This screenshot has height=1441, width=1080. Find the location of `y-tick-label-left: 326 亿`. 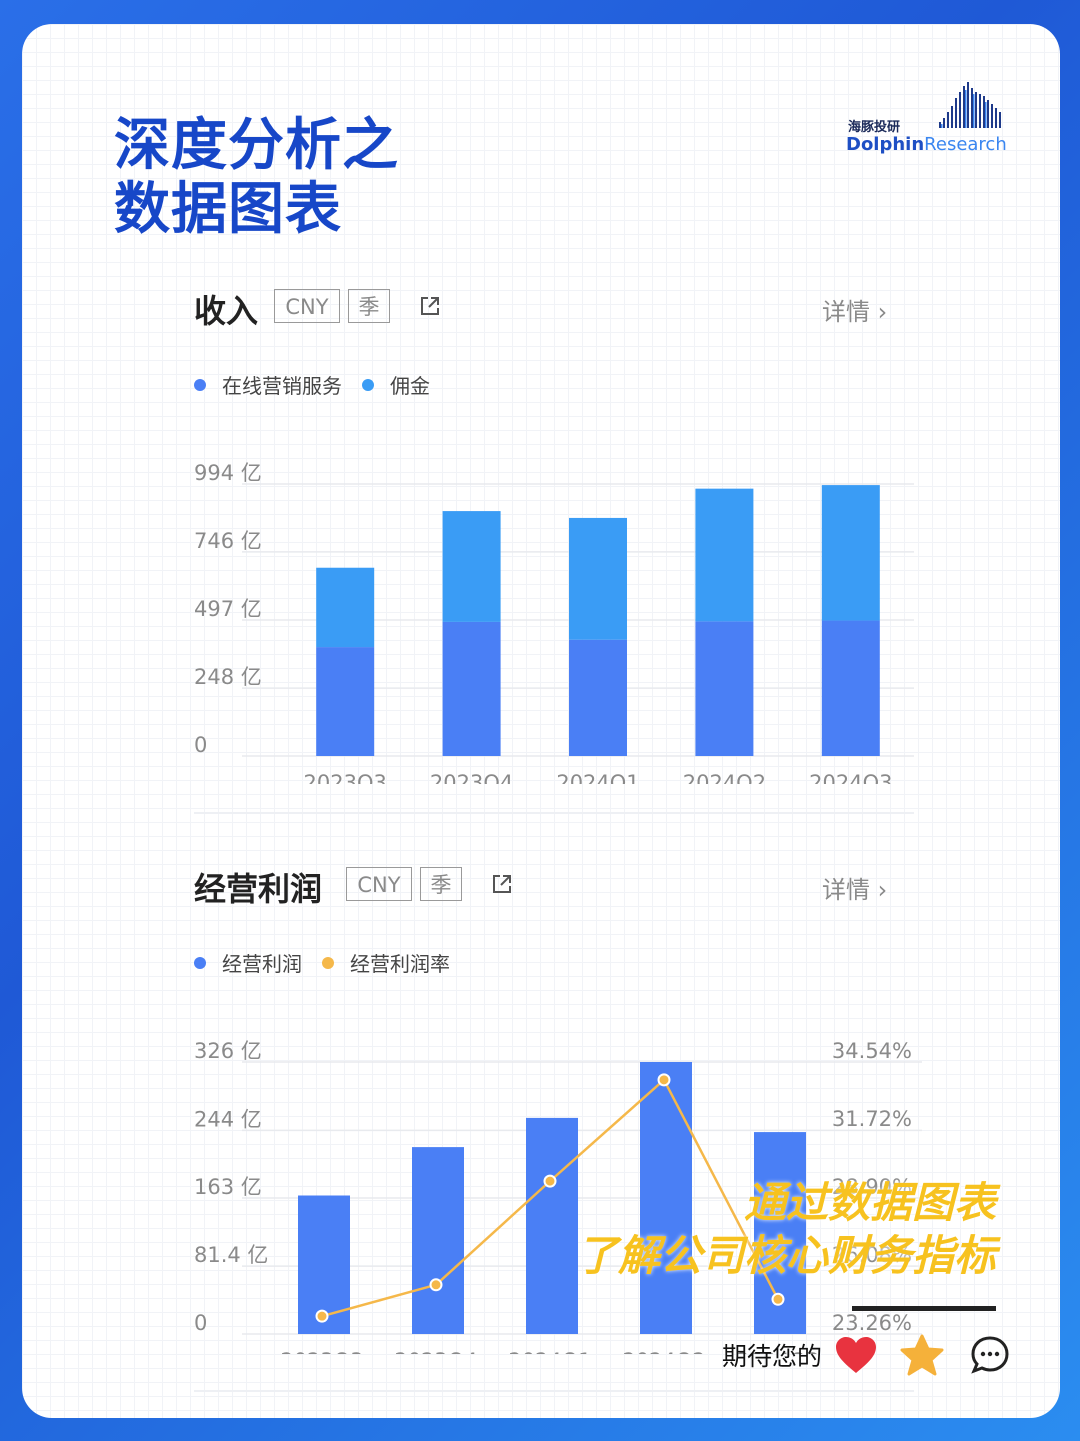

y-tick-label-left: 326 亿 is located at coordinates (228, 1051).